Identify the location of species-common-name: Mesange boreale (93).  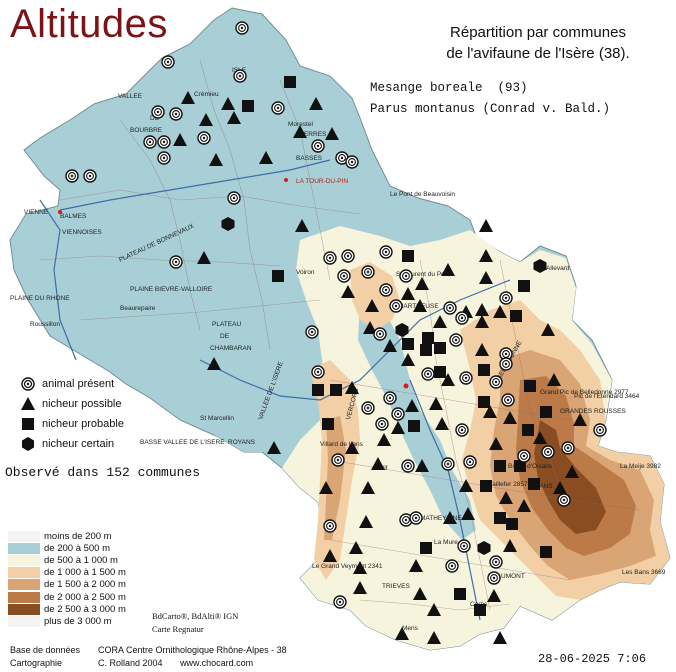
(449, 88).